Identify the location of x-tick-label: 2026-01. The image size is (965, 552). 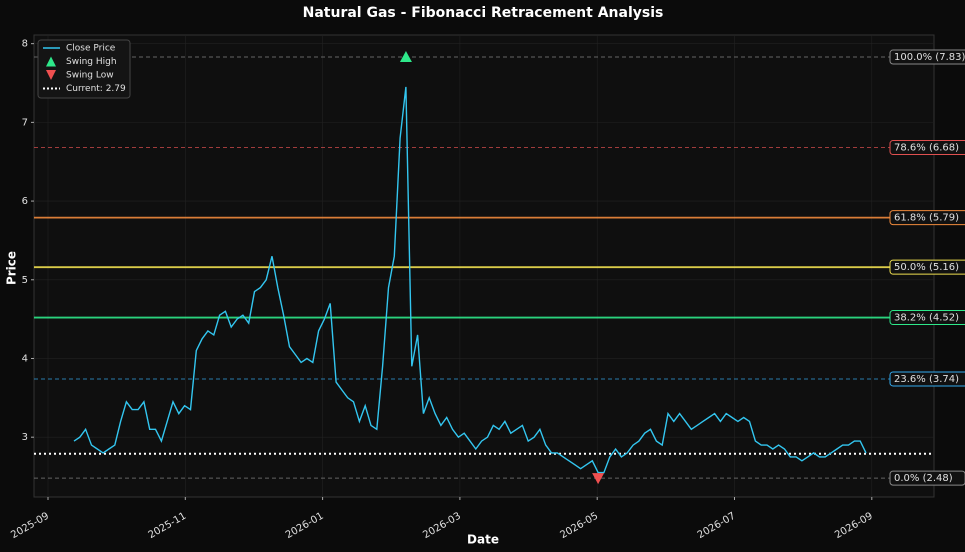
(305, 526).